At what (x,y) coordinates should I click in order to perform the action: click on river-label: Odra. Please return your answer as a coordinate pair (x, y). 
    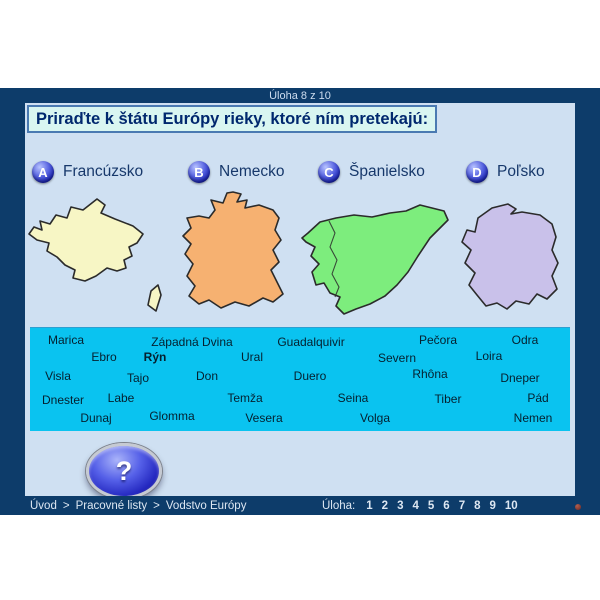
    Looking at the image, I should click on (525, 340).